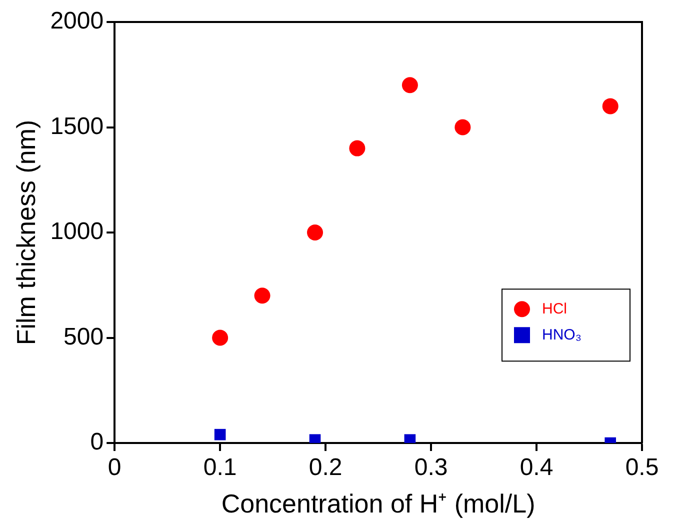 Image resolution: width=680 pixels, height=529 pixels. Describe the element at coordinates (220, 468) in the screenshot. I see `x-tick-label: 0.1` at that location.